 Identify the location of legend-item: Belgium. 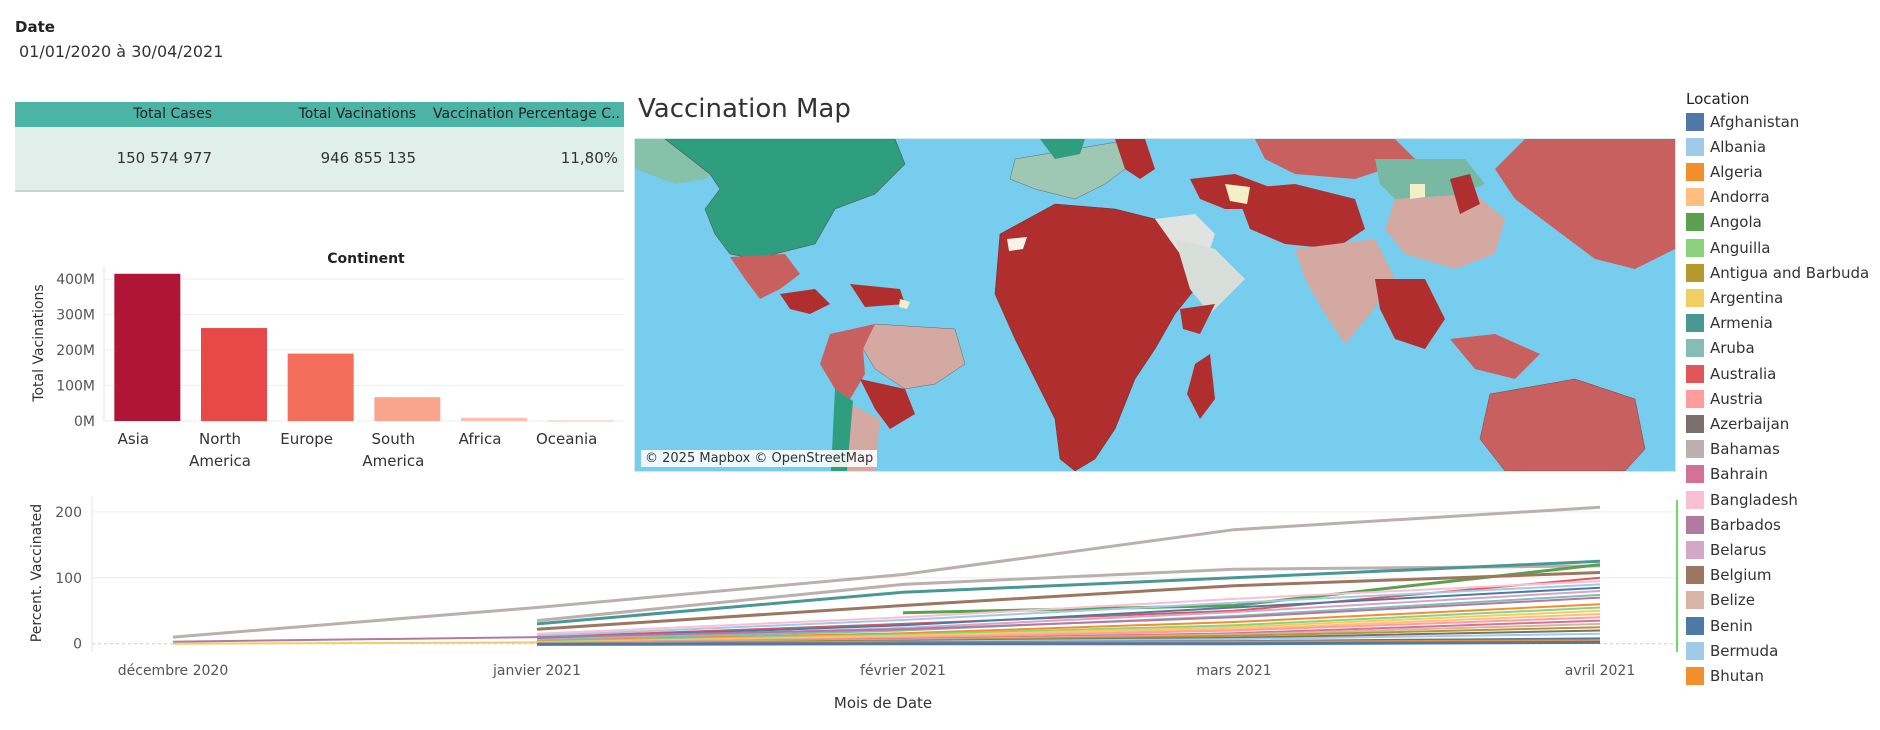
(1729, 575).